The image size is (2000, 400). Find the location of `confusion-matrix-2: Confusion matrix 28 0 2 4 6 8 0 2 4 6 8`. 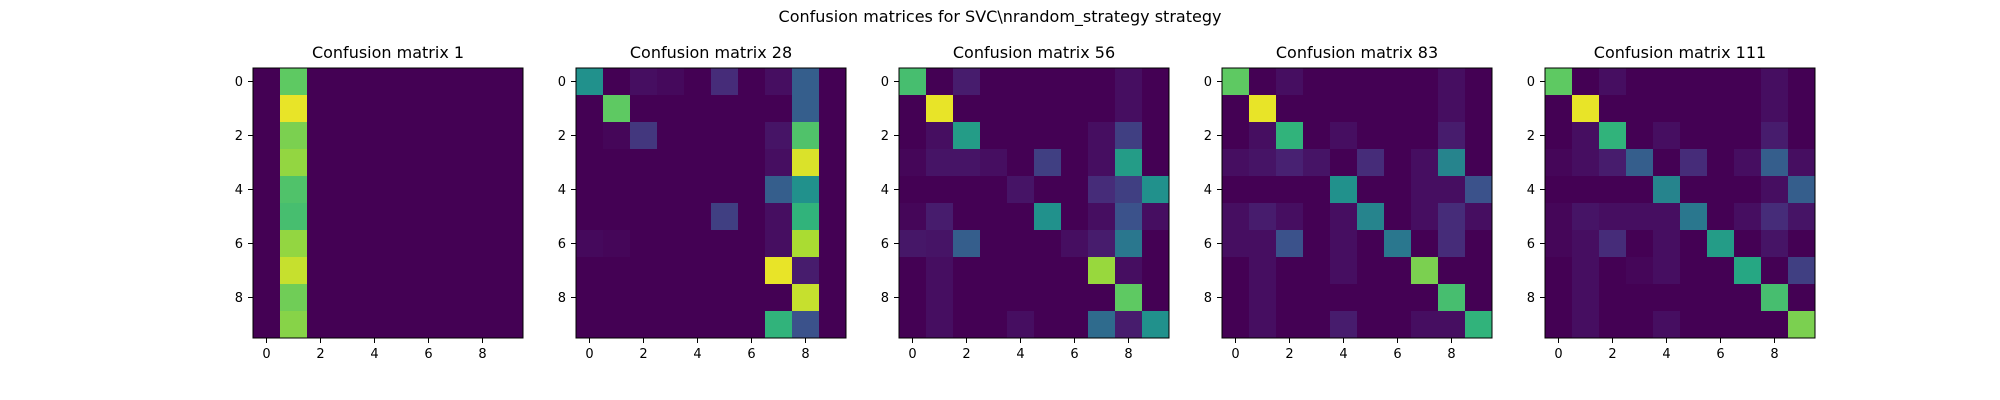

confusion-matrix-2: Confusion matrix 28 0 2 4 6 8 0 2 4 6 8 is located at coordinates (702, 202).